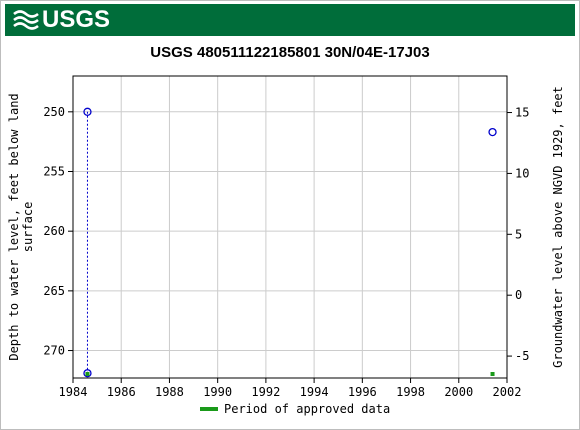  I want to click on y-left-tick-label: 260, so click(54, 231).